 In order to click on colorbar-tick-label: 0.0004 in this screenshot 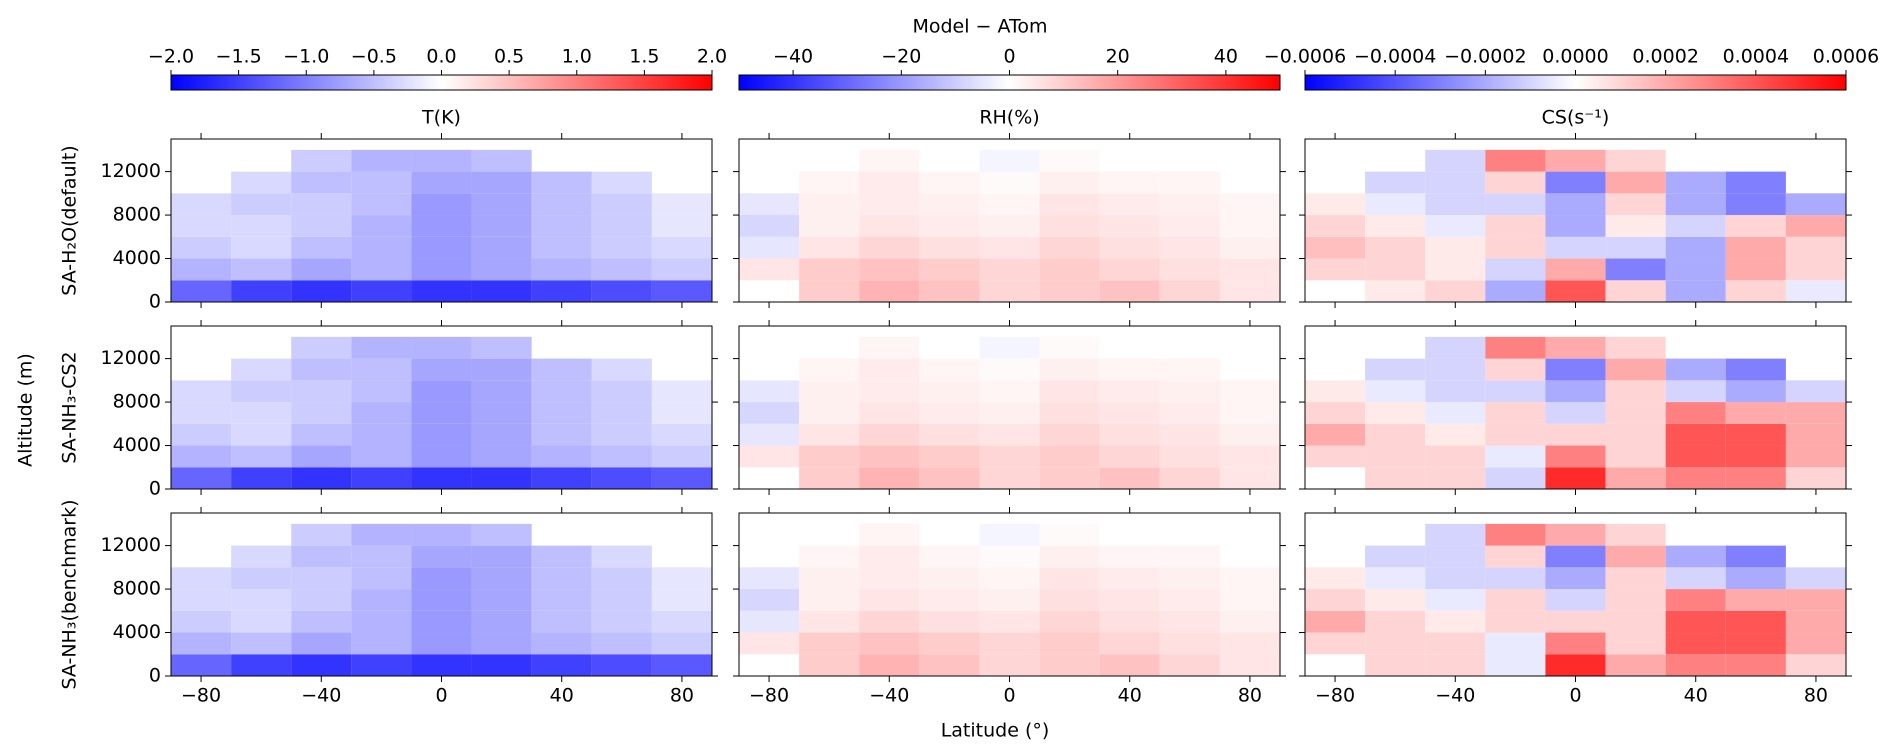, I will do `click(1756, 57)`.